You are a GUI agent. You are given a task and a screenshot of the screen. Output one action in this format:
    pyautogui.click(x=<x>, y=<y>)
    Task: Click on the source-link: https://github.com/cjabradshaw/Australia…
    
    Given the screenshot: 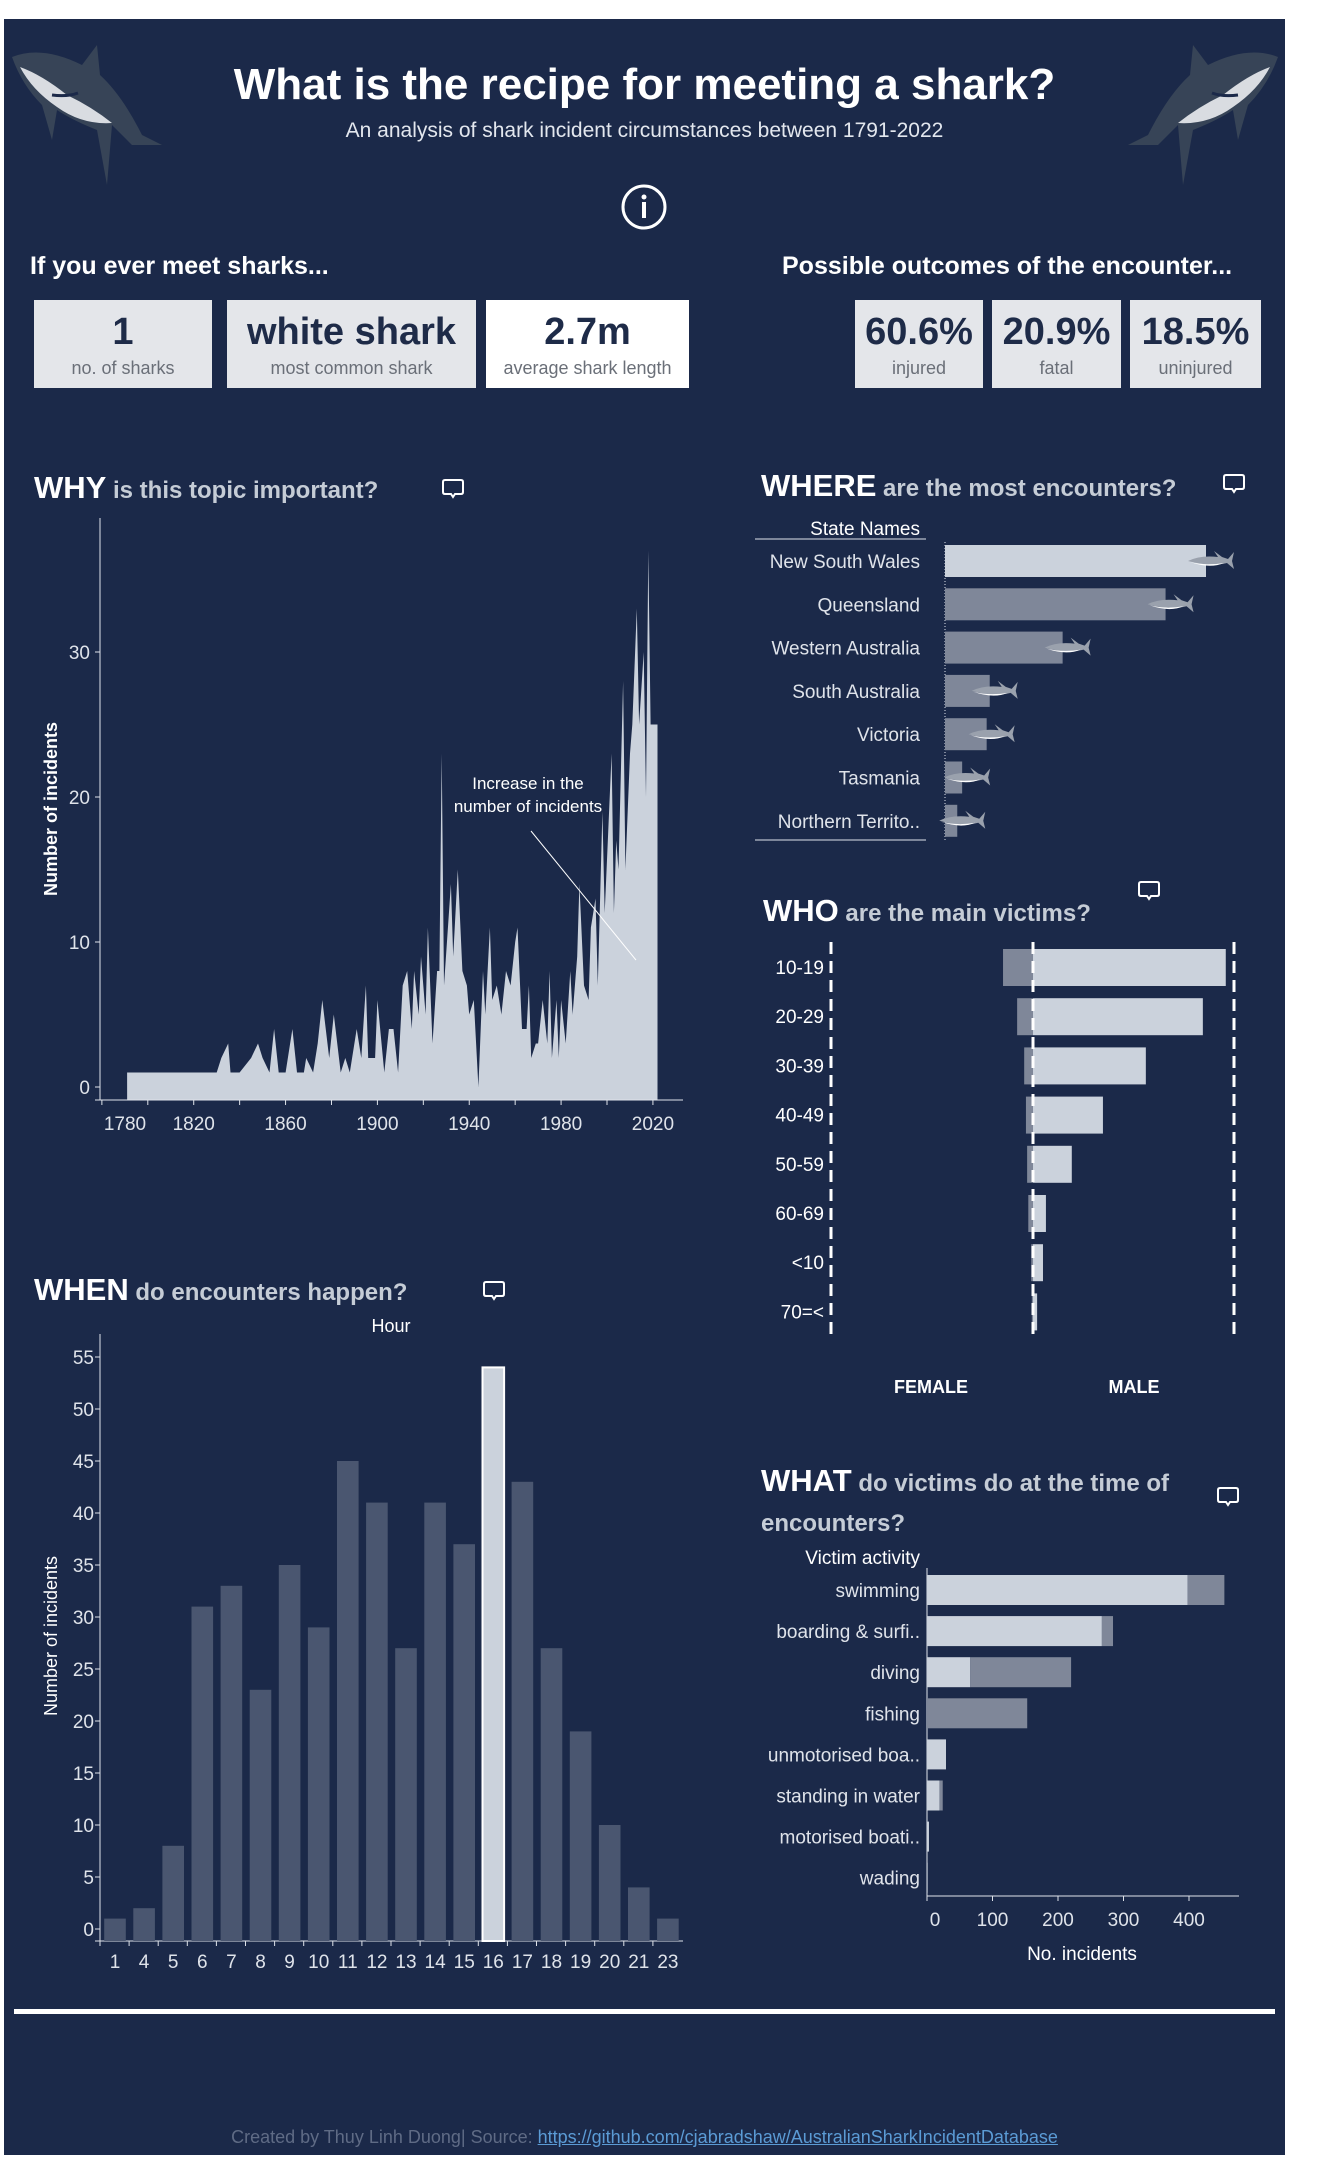 What is the action you would take?
    pyautogui.click(x=797, y=2137)
    